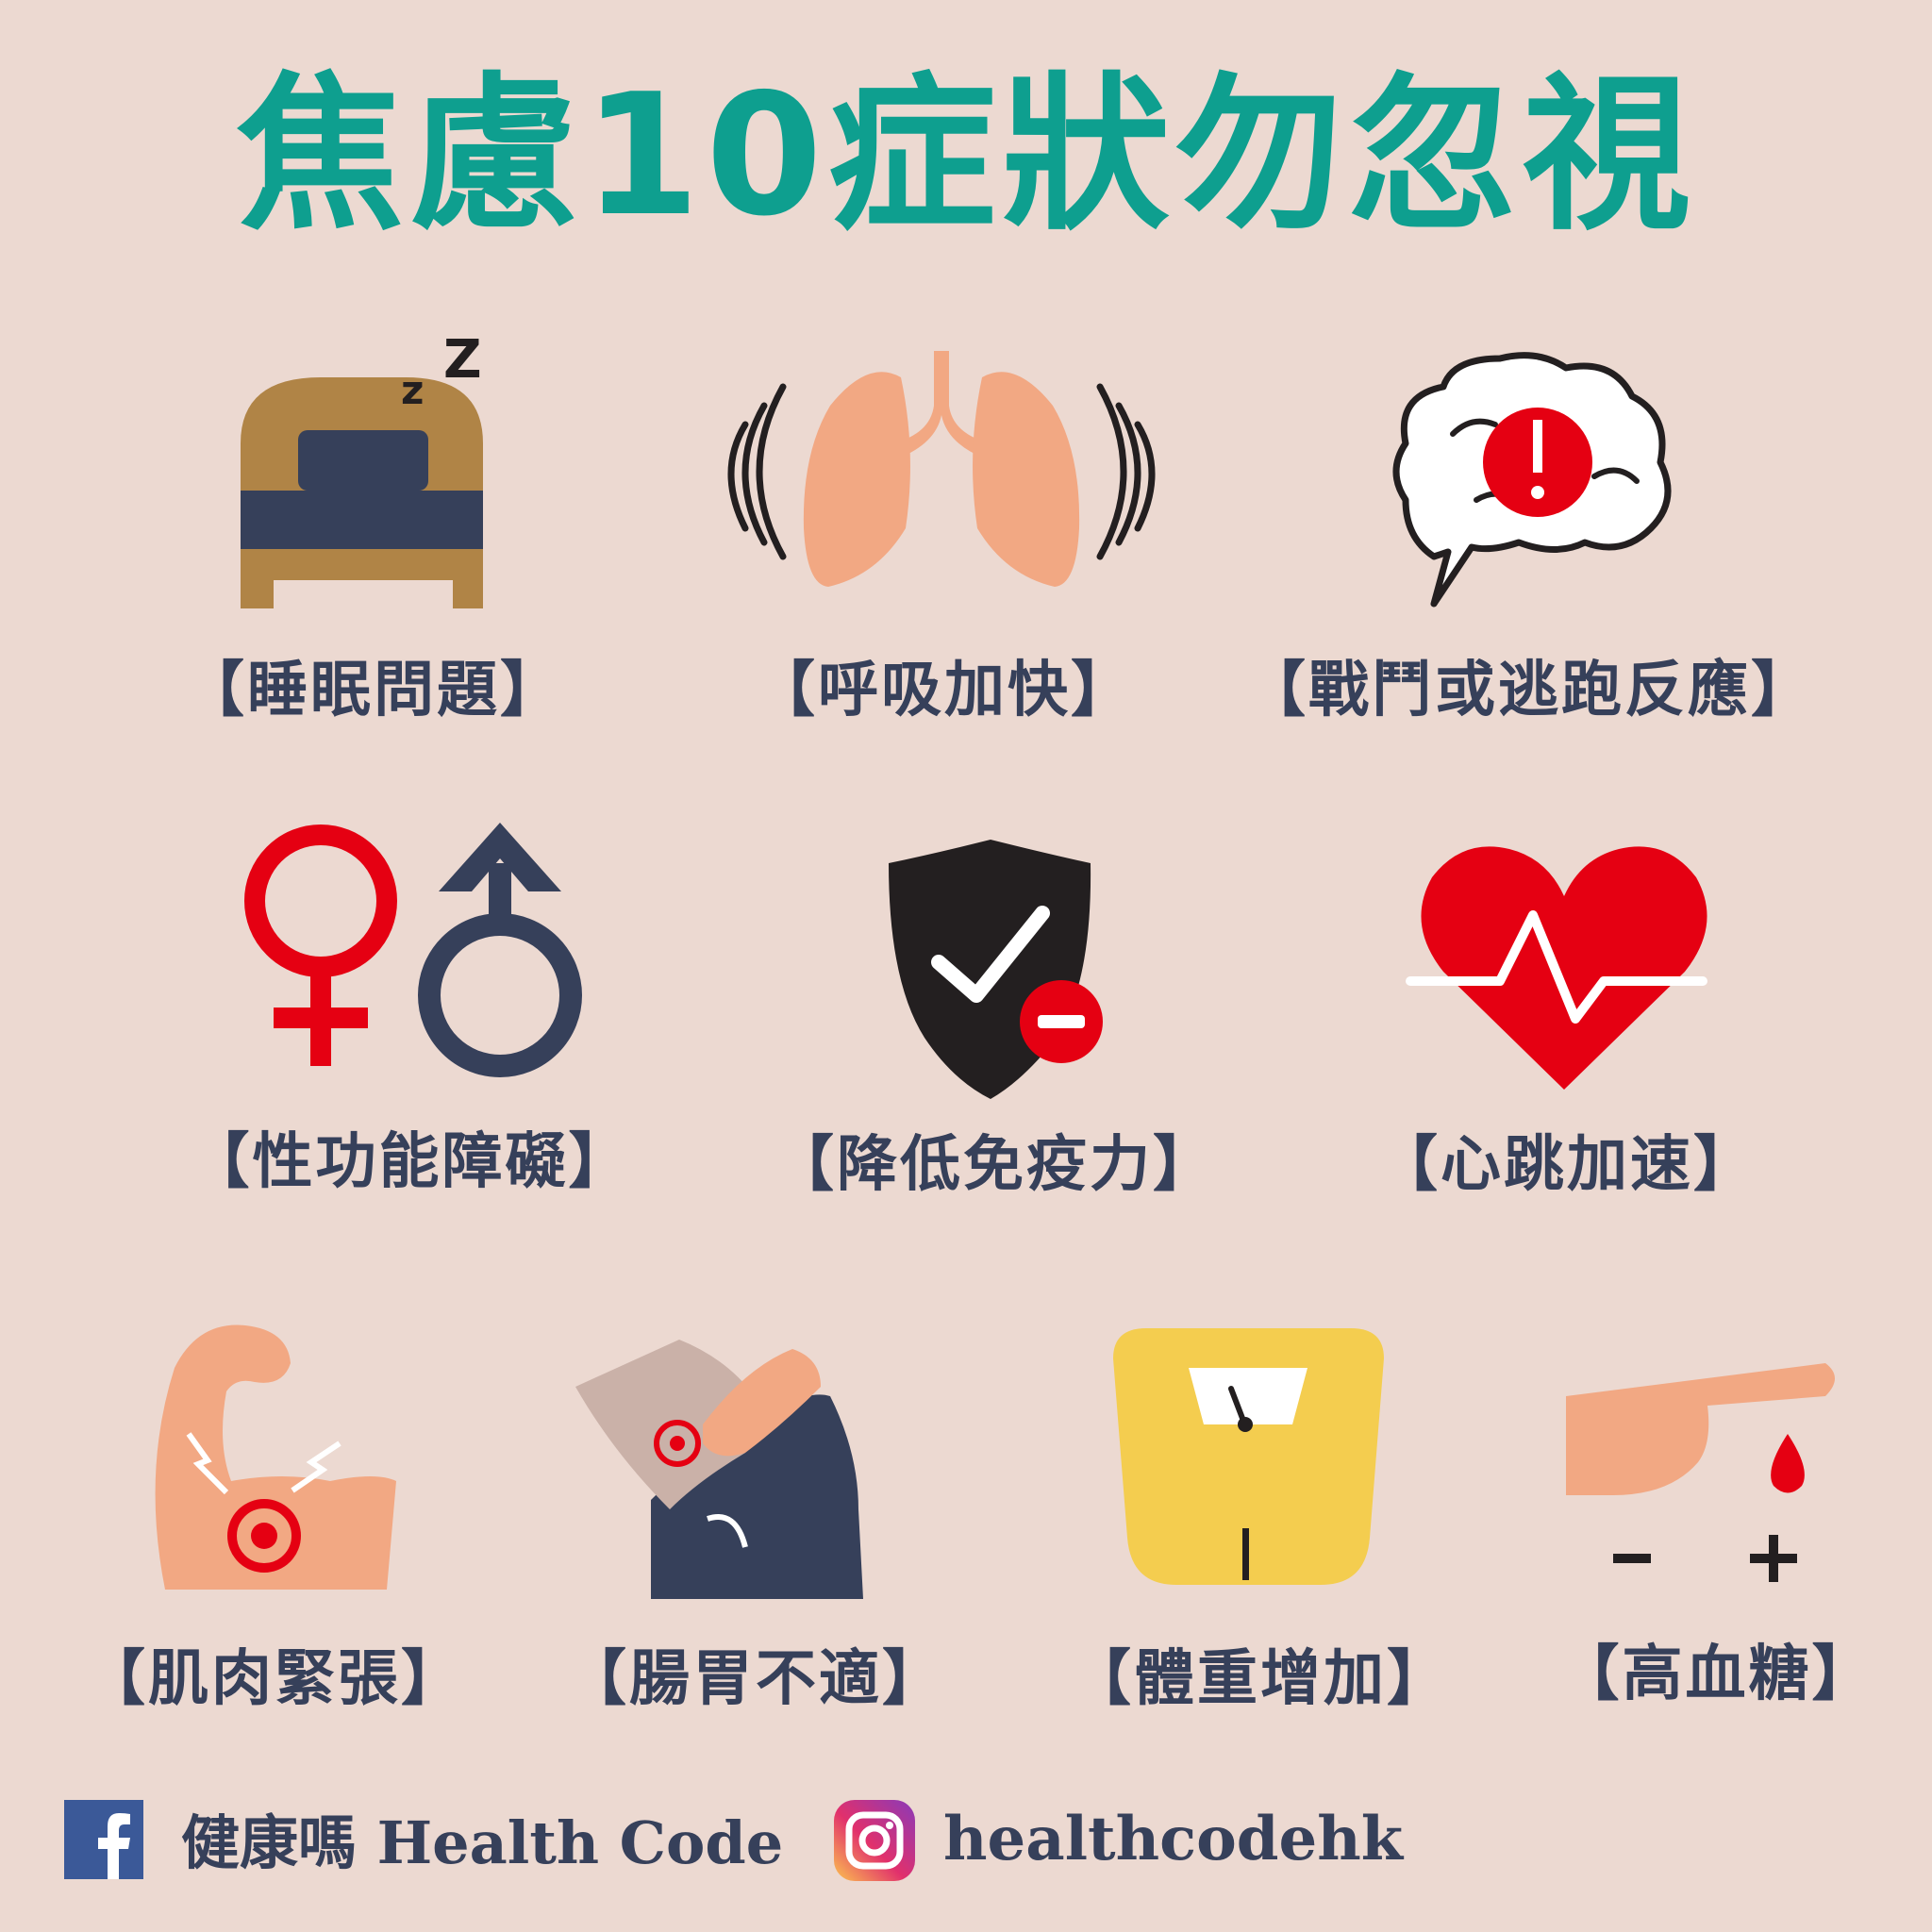 Image resolution: width=1932 pixels, height=1932 pixels. I want to click on page-title: 焦慮10症狀勿忽視, so click(966, 156).